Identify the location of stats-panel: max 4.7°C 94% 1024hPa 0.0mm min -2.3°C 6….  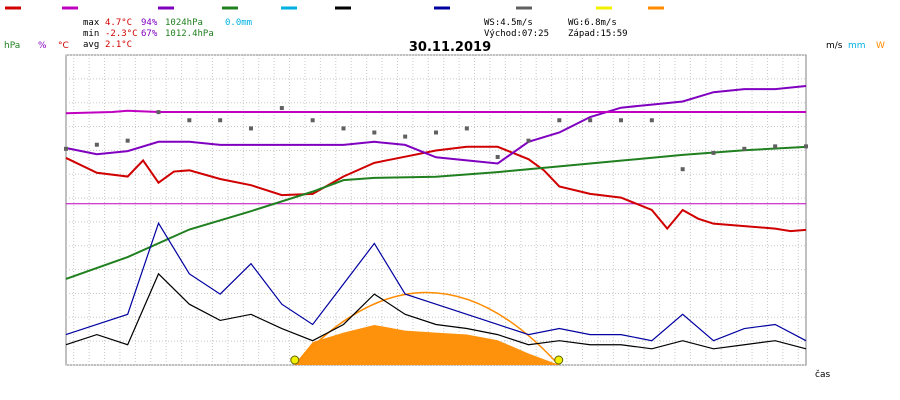
(355, 34).